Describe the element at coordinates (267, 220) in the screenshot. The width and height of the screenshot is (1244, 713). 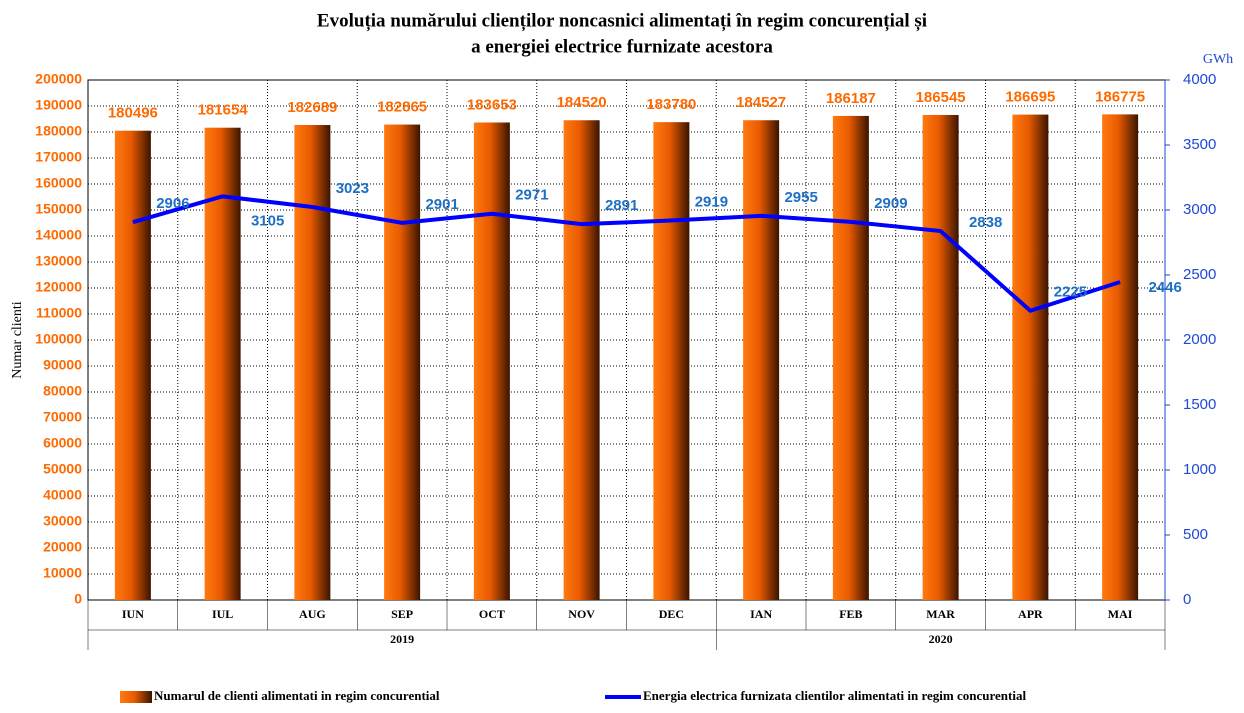
I see `value-label: 3105` at that location.